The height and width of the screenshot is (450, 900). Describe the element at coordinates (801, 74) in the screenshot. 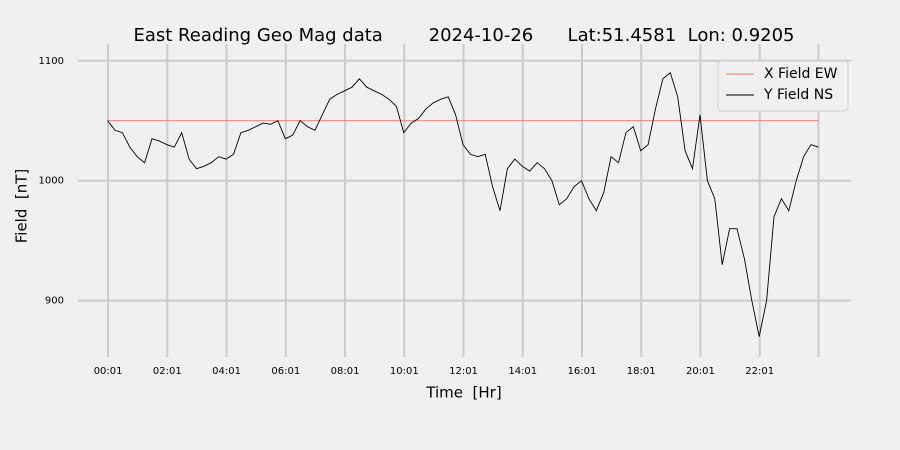

I see `legend-label: X Field EW` at that location.